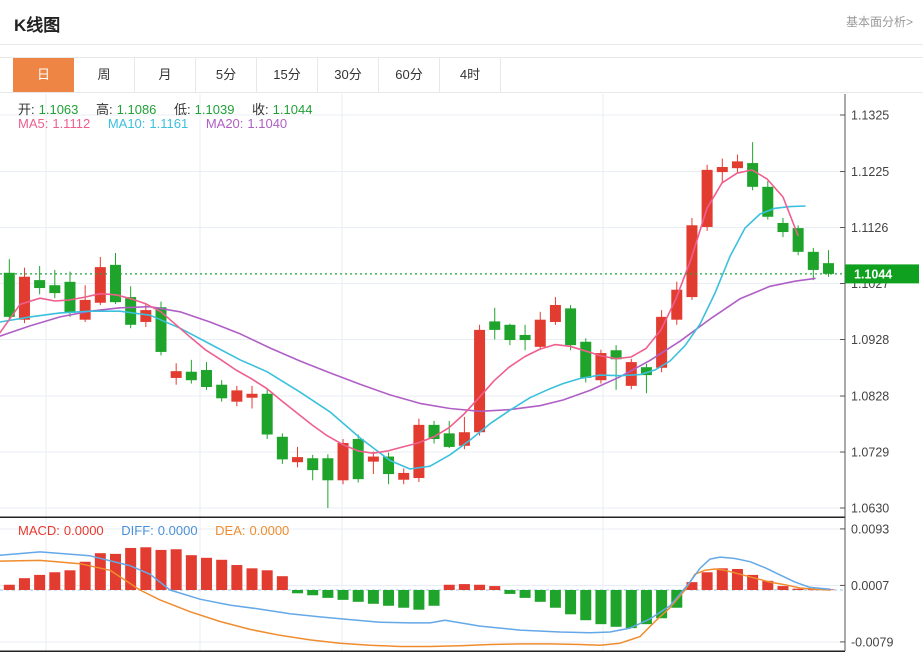  Describe the element at coordinates (870, 397) in the screenshot. I see `axis-tick-label: 1.0828` at that location.